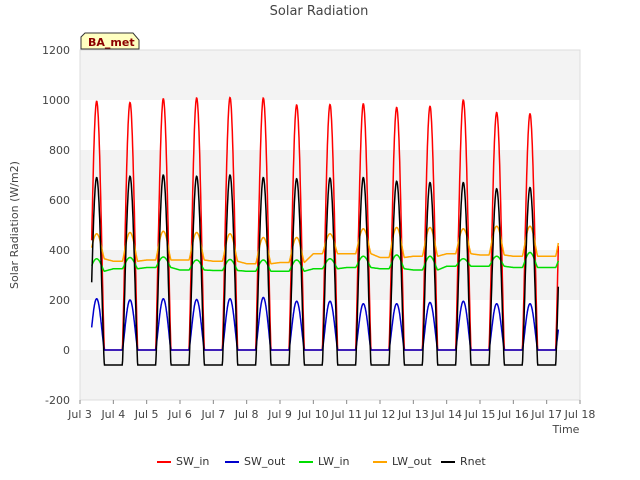 This screenshot has width=640, height=480. I want to click on x-tick-label: Jul 10, so click(313, 414).